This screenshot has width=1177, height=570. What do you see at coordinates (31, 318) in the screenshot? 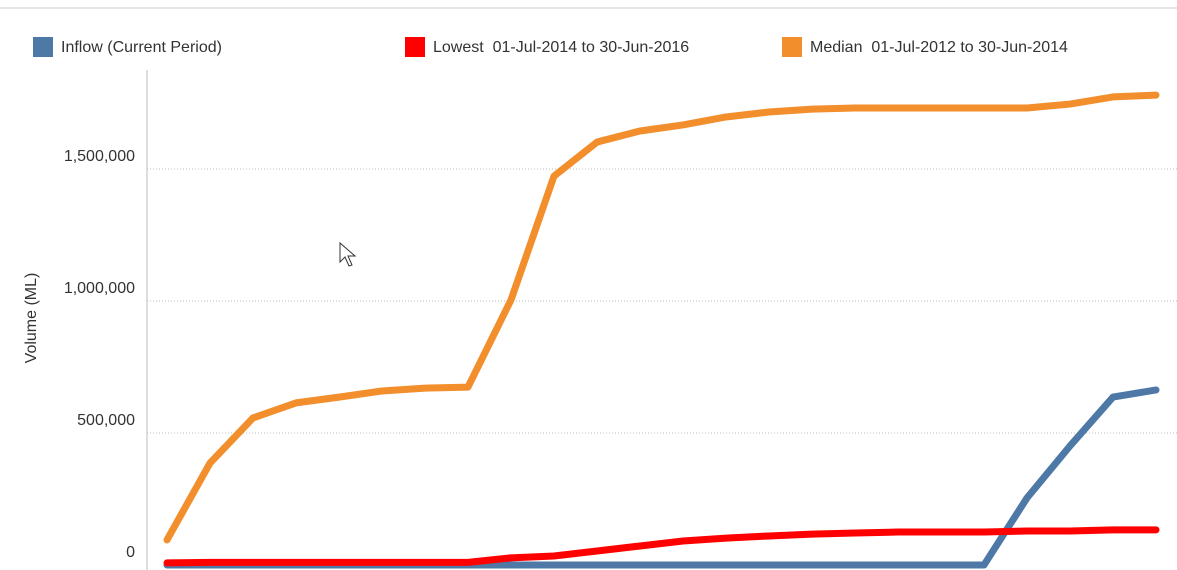
I see `y-axis-label: Volume (ML)` at bounding box center [31, 318].